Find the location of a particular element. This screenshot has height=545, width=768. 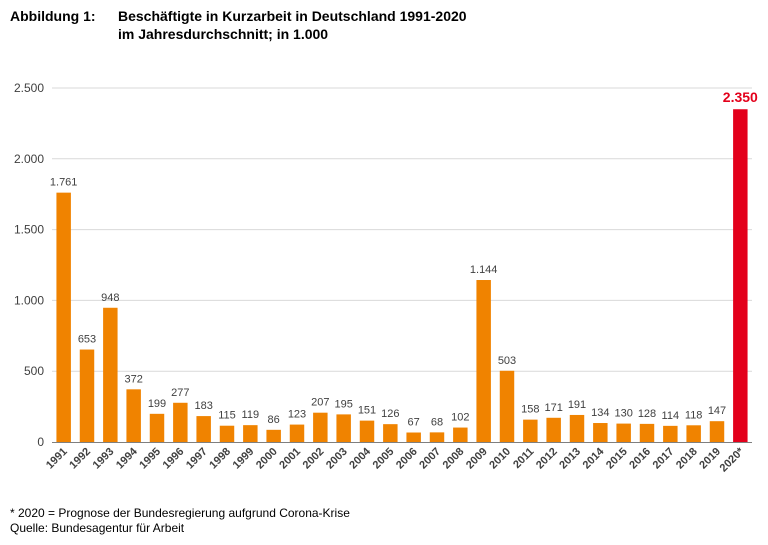

data-label: 207 is located at coordinates (320, 403).